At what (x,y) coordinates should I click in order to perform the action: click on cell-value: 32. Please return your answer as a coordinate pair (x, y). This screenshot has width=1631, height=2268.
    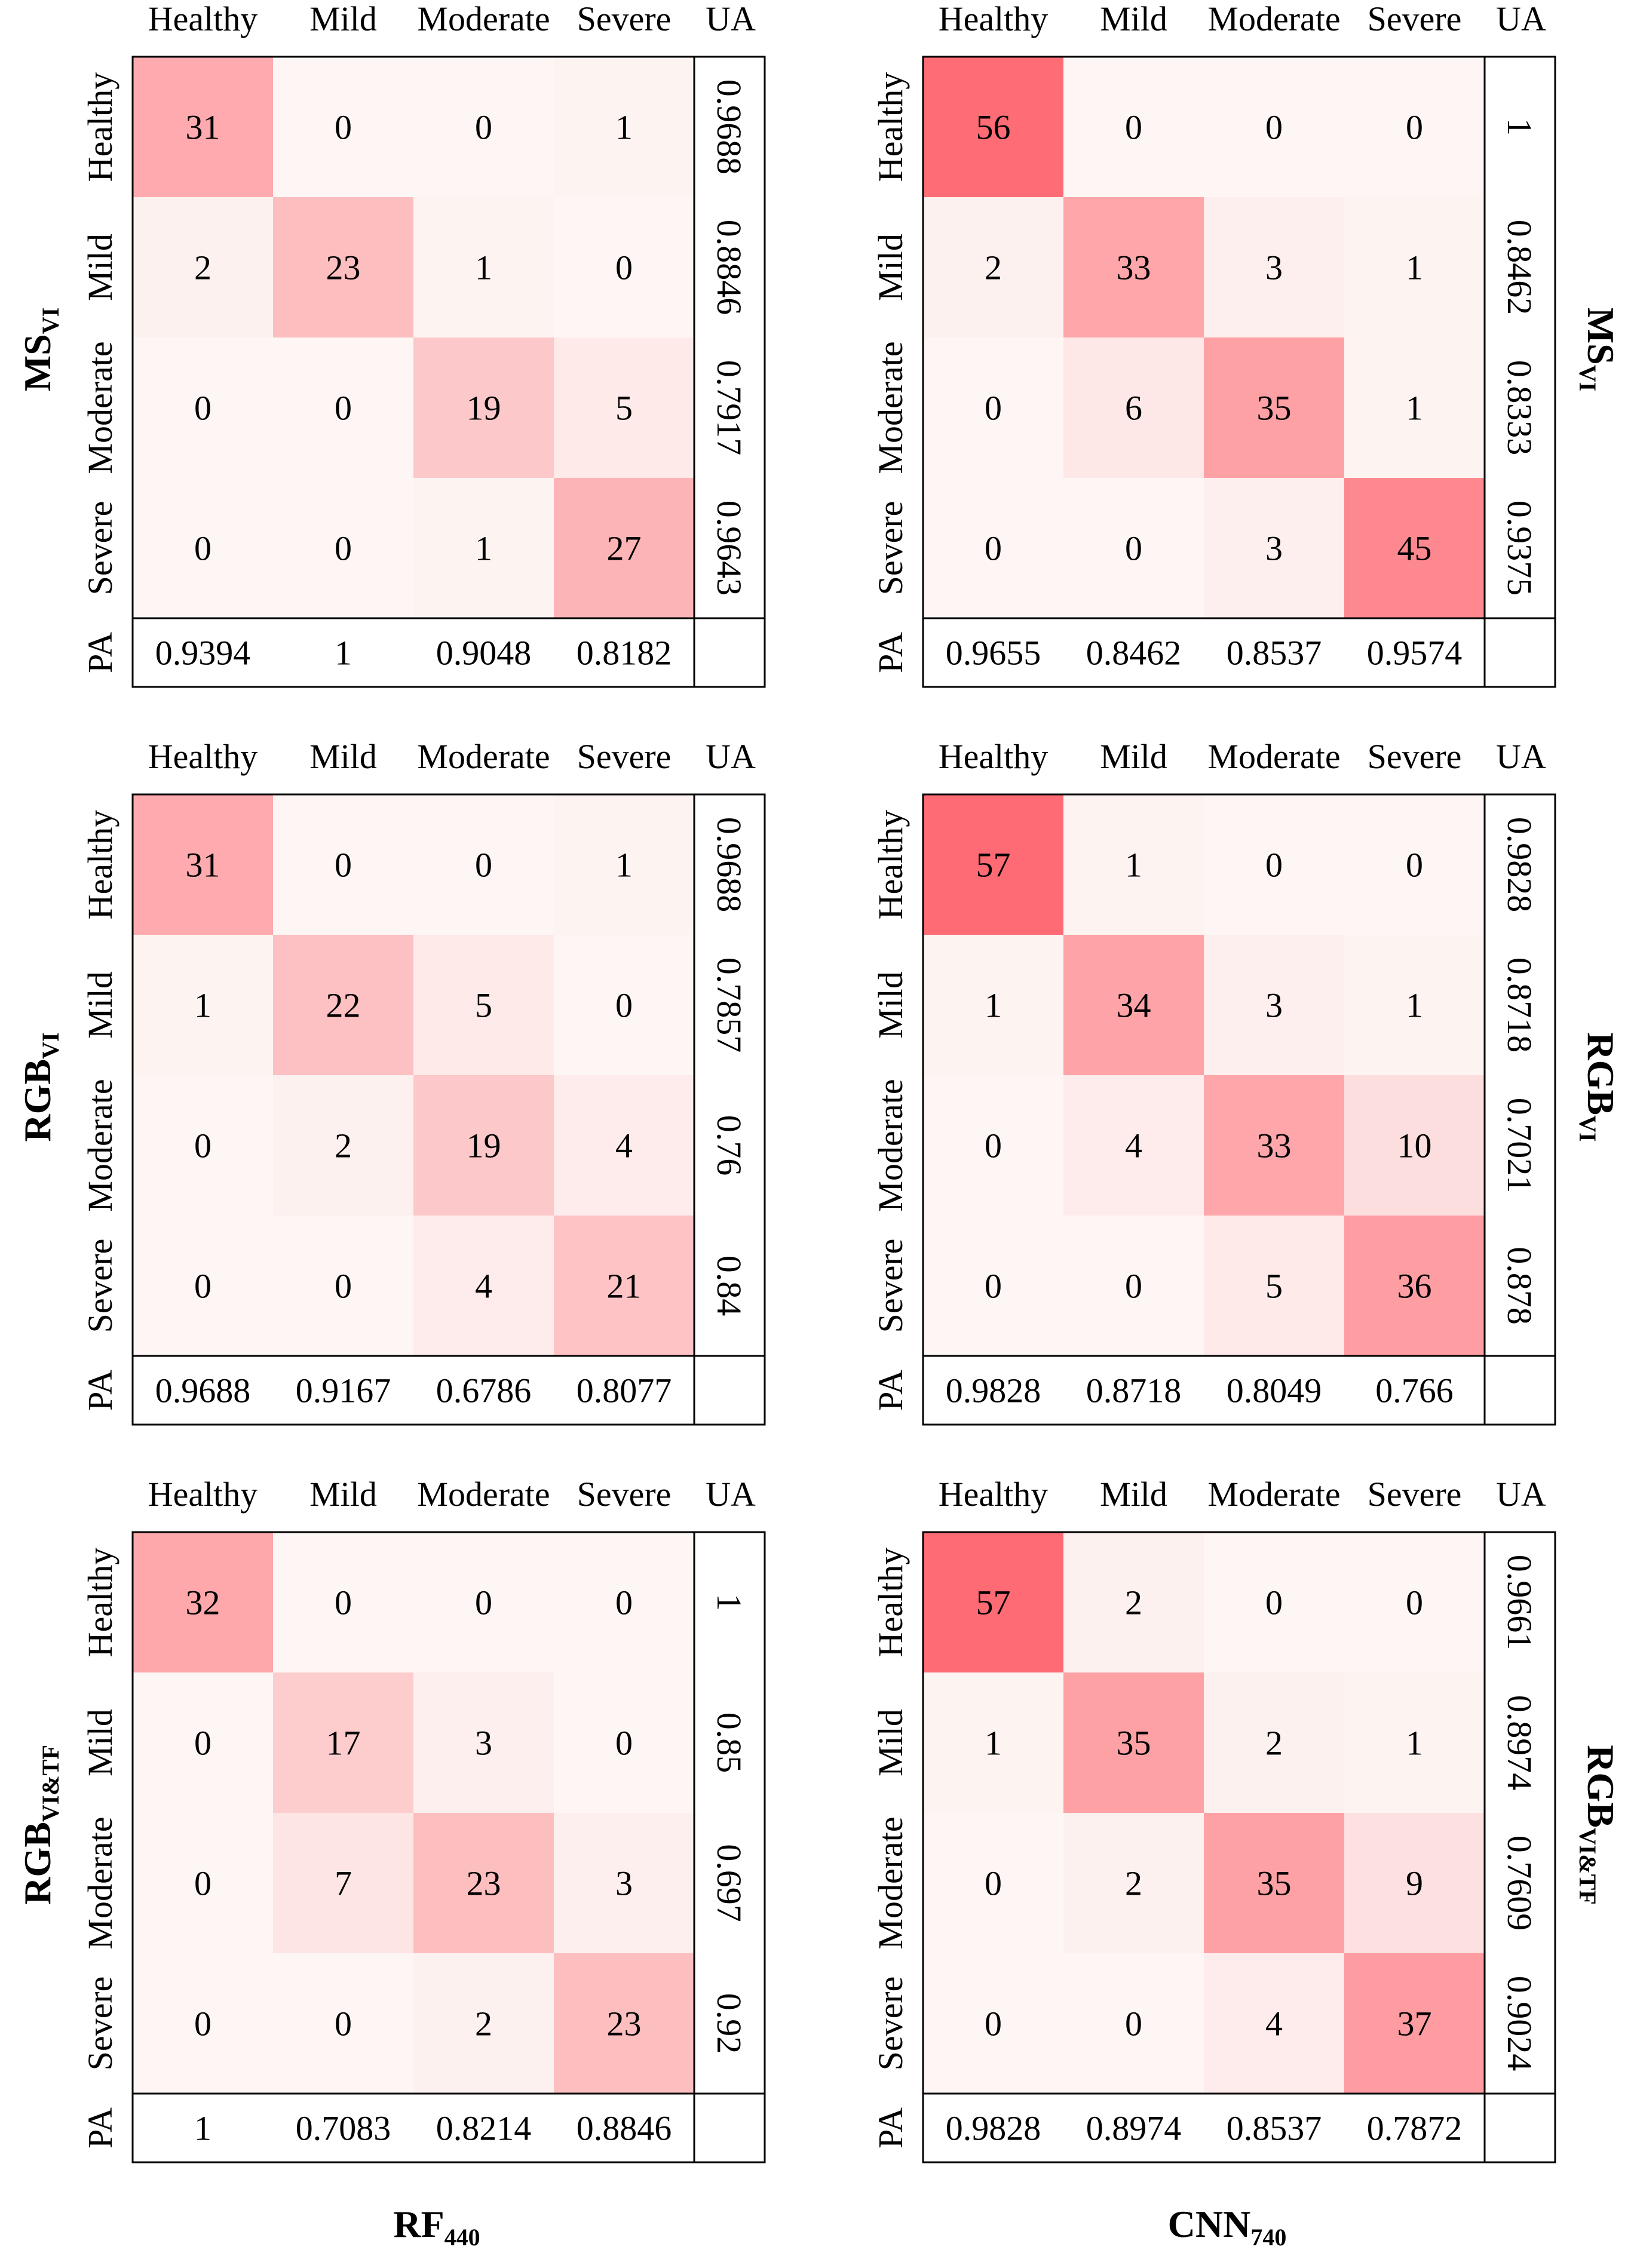
    Looking at the image, I should click on (203, 1602).